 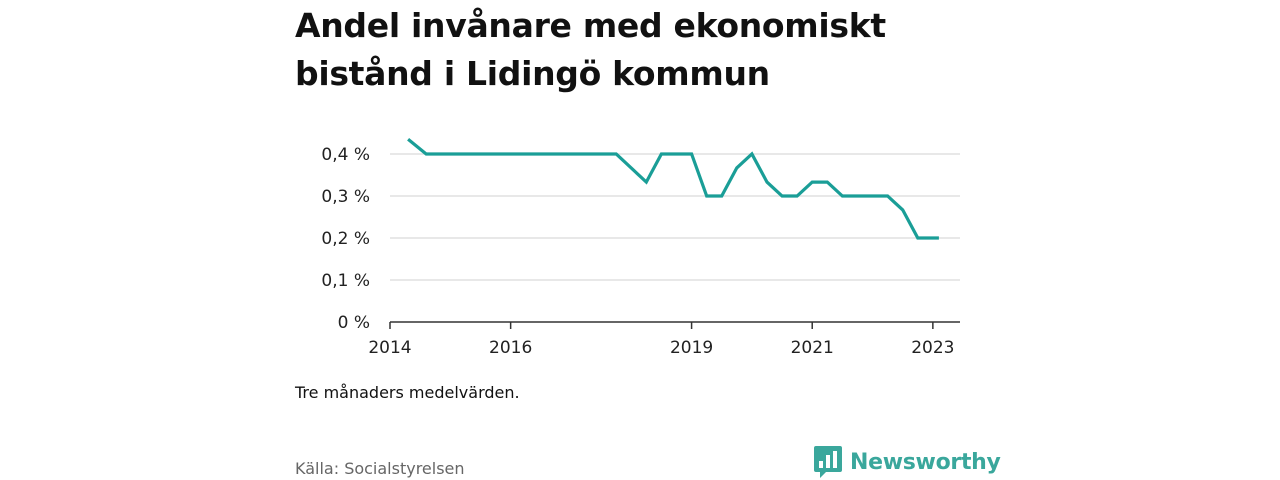 What do you see at coordinates (345, 155) in the screenshot?
I see `y-tick-label: 0,4 %` at bounding box center [345, 155].